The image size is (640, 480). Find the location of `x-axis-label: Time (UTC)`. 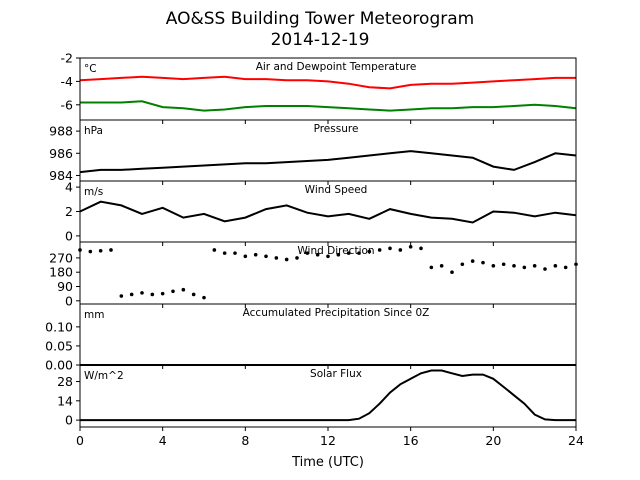

x-axis-label: Time (UTC) is located at coordinates (327, 462).